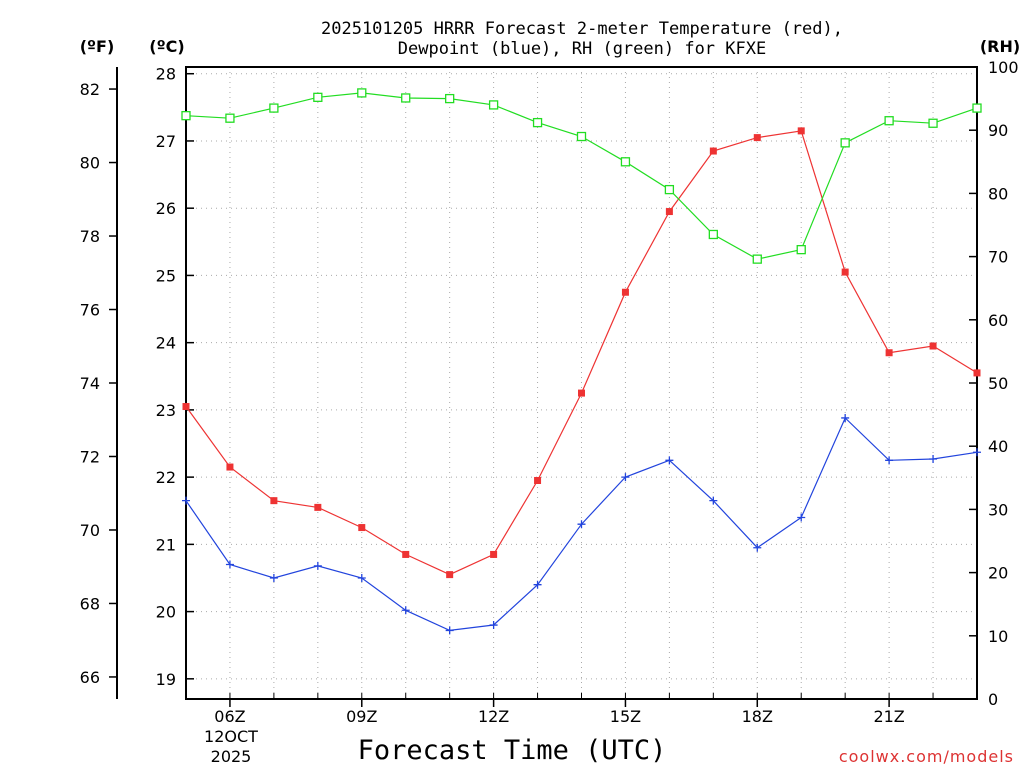 The image size is (1024, 768). What do you see at coordinates (361, 716) in the screenshot?
I see `x-tick-label: 09Z` at bounding box center [361, 716].